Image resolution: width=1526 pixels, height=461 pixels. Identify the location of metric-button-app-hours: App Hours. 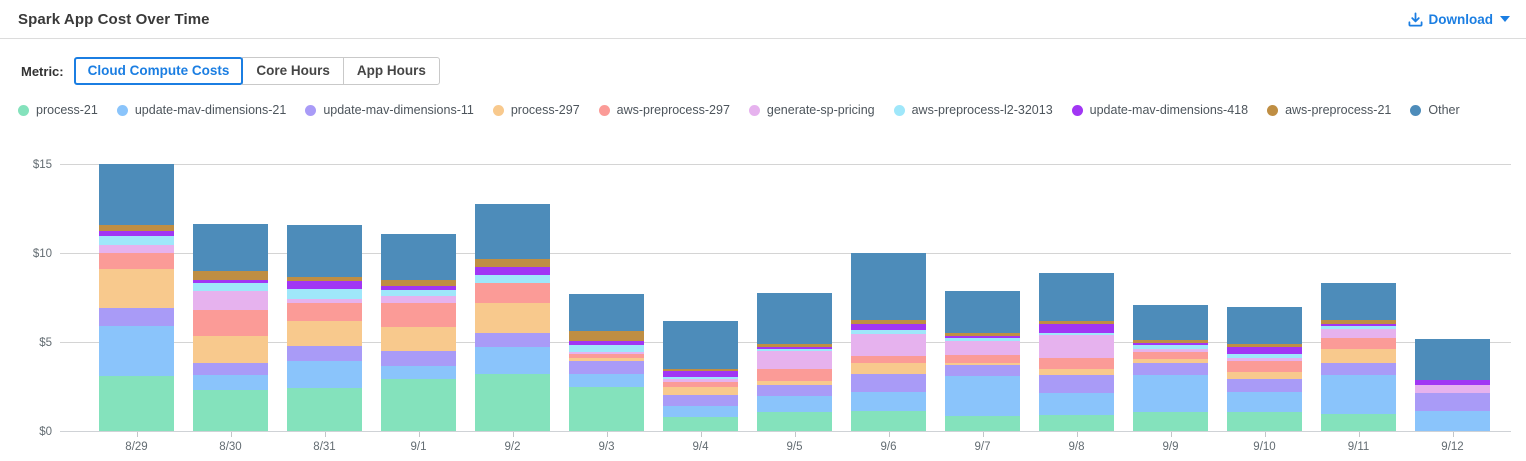
(391, 71).